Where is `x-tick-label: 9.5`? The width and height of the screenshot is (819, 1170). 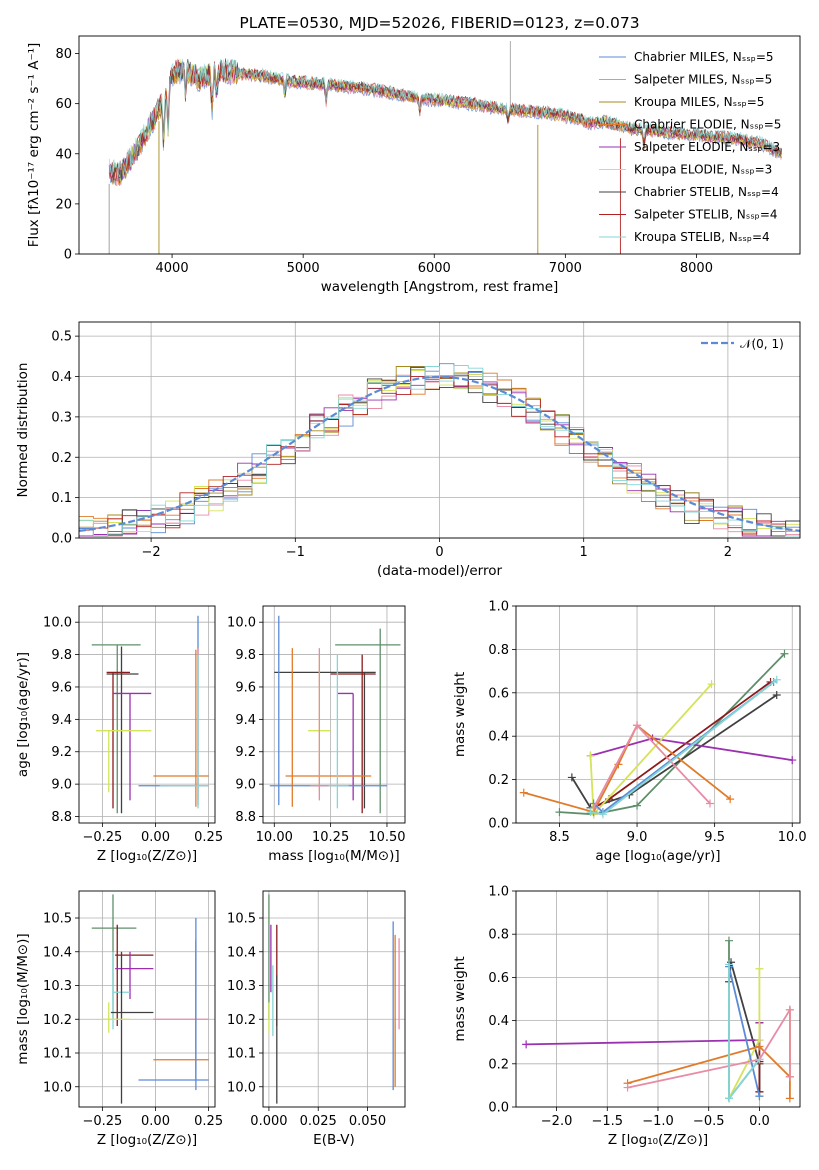
x-tick-label: 9.5 is located at coordinates (714, 837).